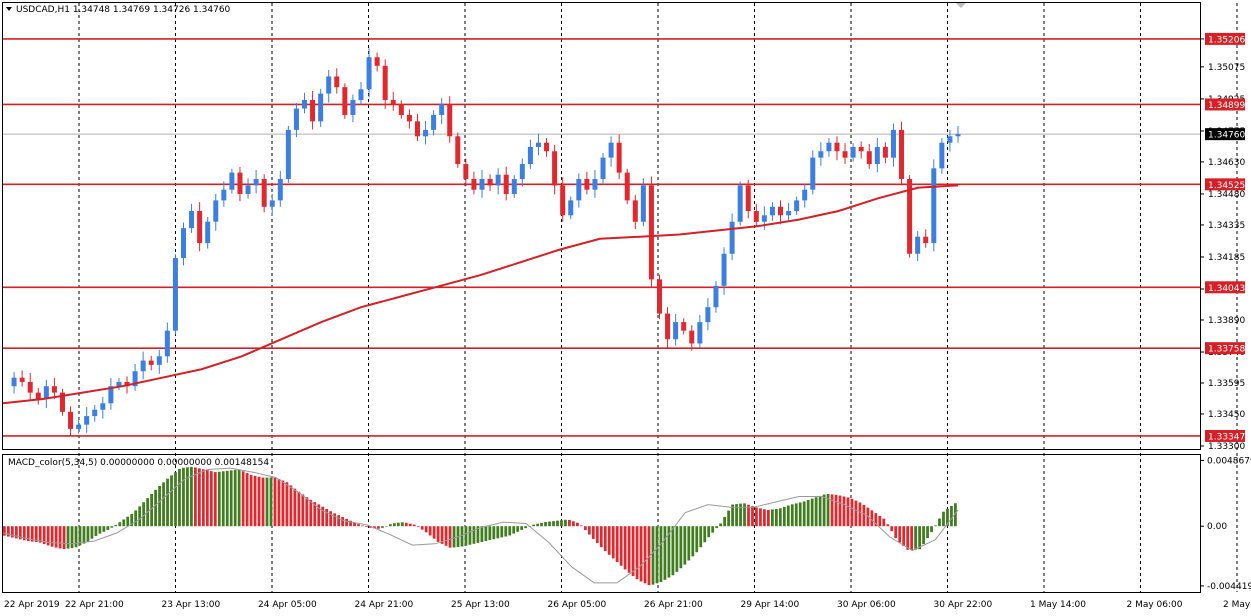  I want to click on level-tag-bg, so click(1225, 348).